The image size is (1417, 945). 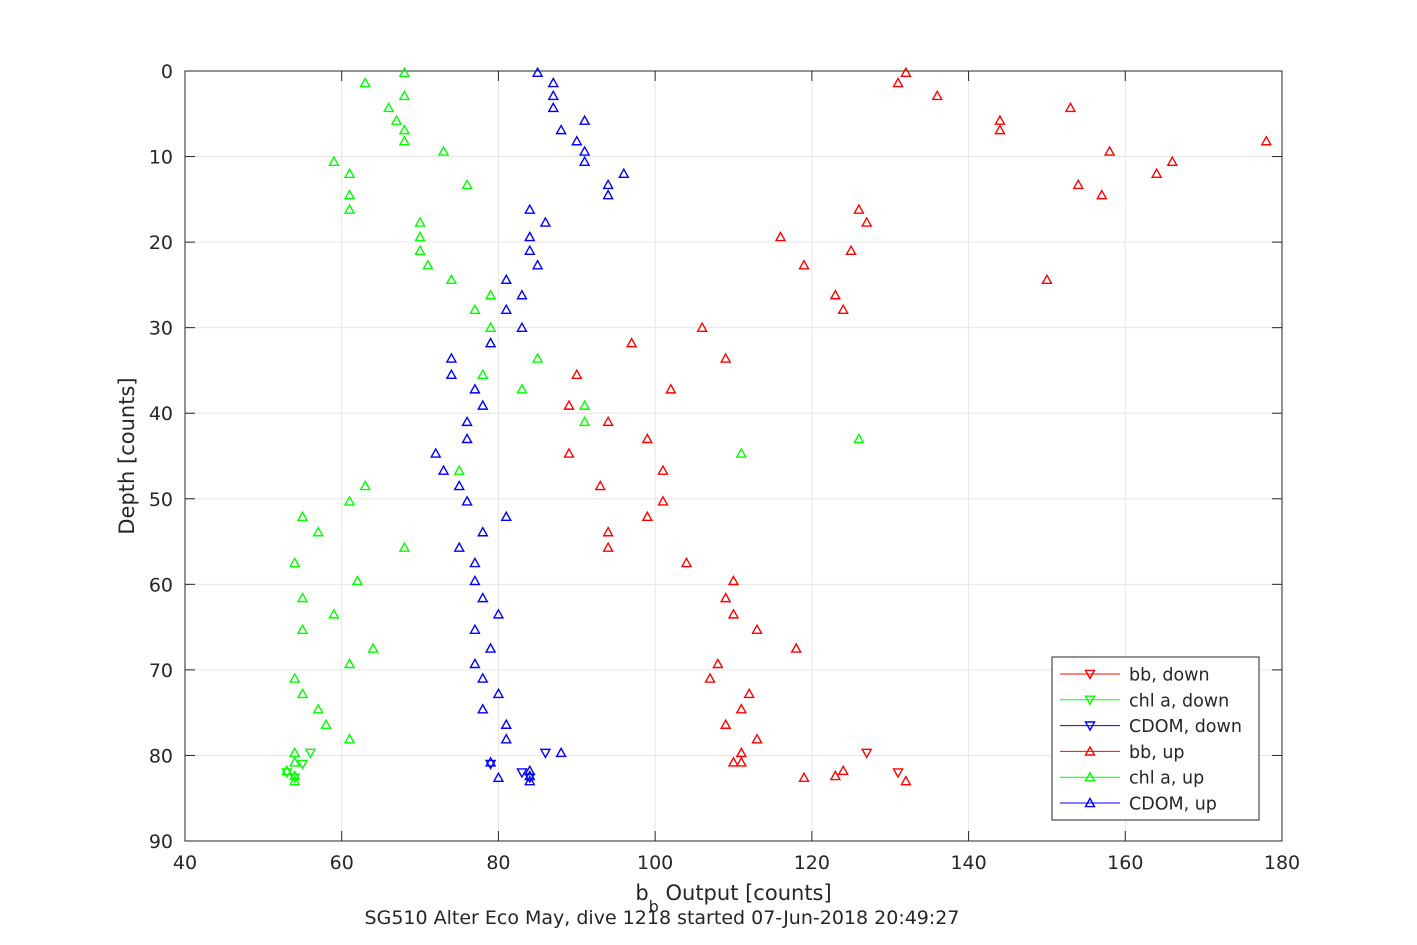 I want to click on y-tick-label: 90, so click(x=161, y=842).